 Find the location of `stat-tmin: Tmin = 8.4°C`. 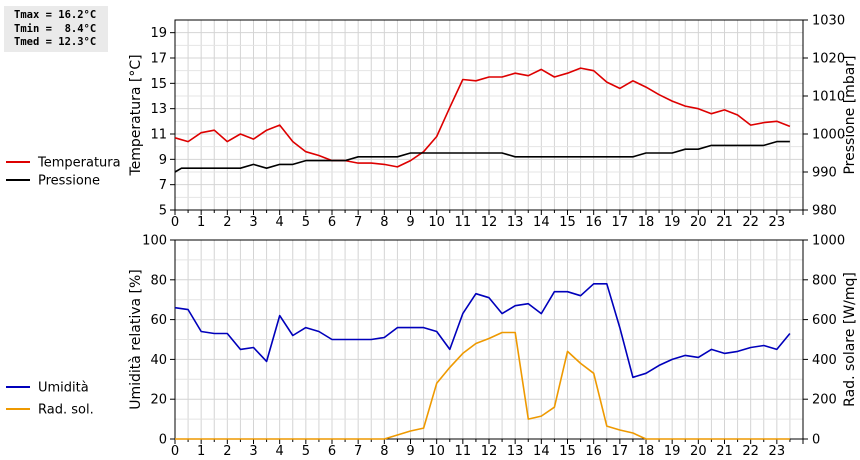

stat-tmin: Tmin = 8.4°C is located at coordinates (55, 28).